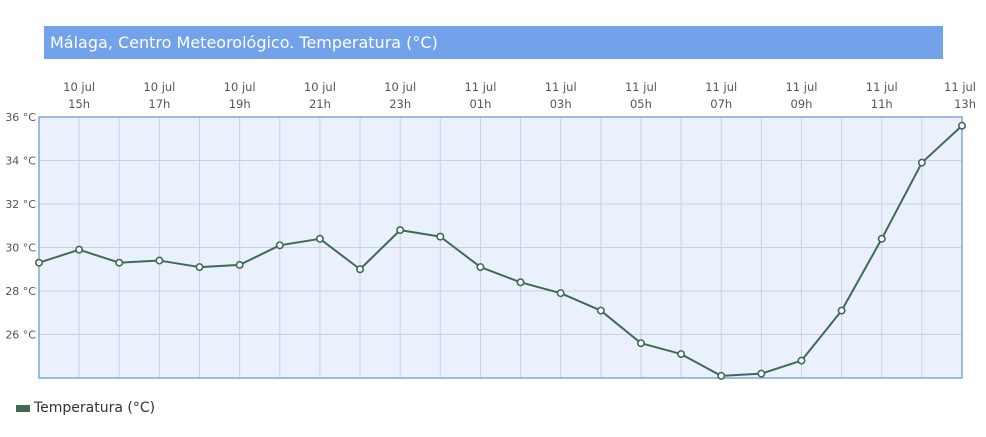 The image size is (986, 437). What do you see at coordinates (802, 104) in the screenshot?
I see `x-tick-hour: 09h` at bounding box center [802, 104].